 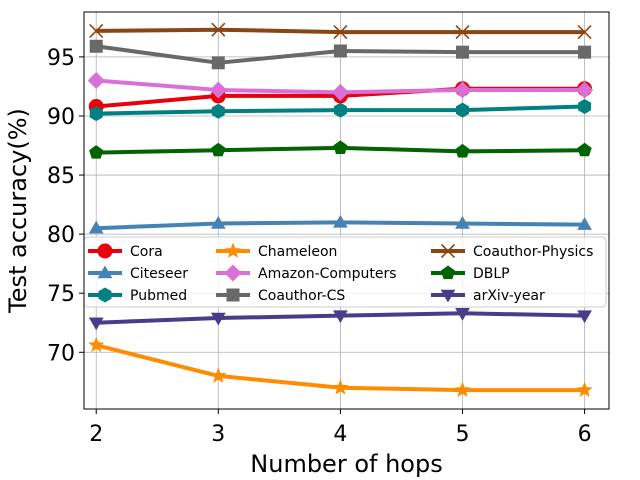 I want to click on legend-label: Chameleon, so click(x=297, y=252).